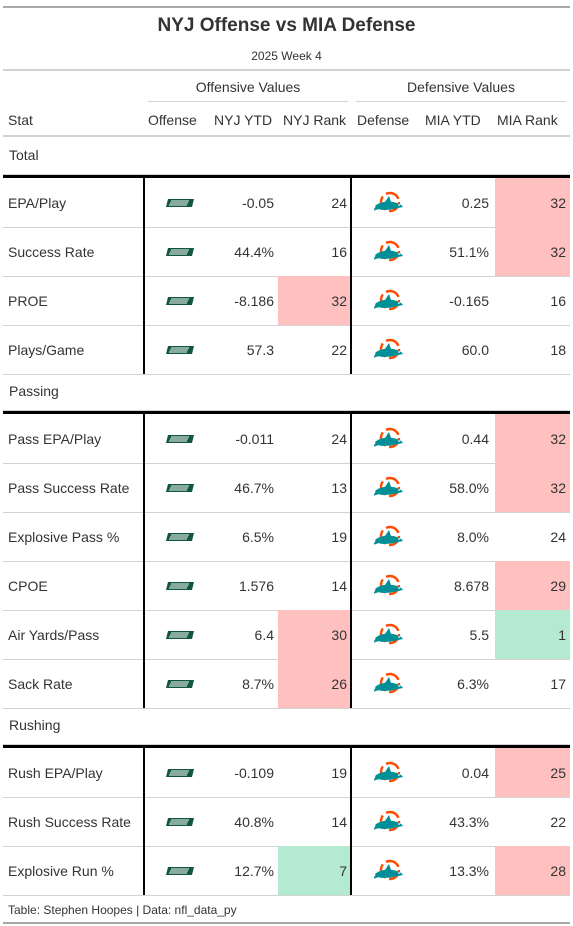 The width and height of the screenshot is (573, 926). I want to click on defense-divider, so click(351, 561).